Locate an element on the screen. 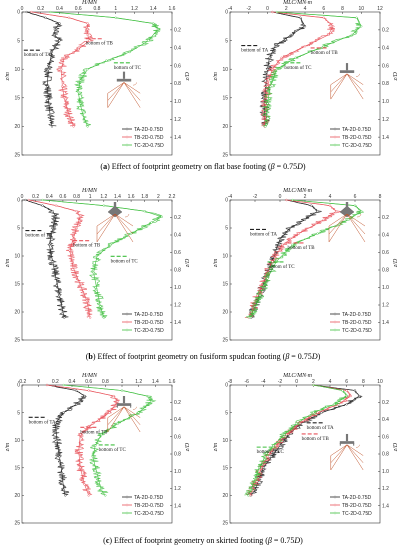 This screenshot has height=550, width=406. y-axis-label: z/m is located at coordinates (216, 77).